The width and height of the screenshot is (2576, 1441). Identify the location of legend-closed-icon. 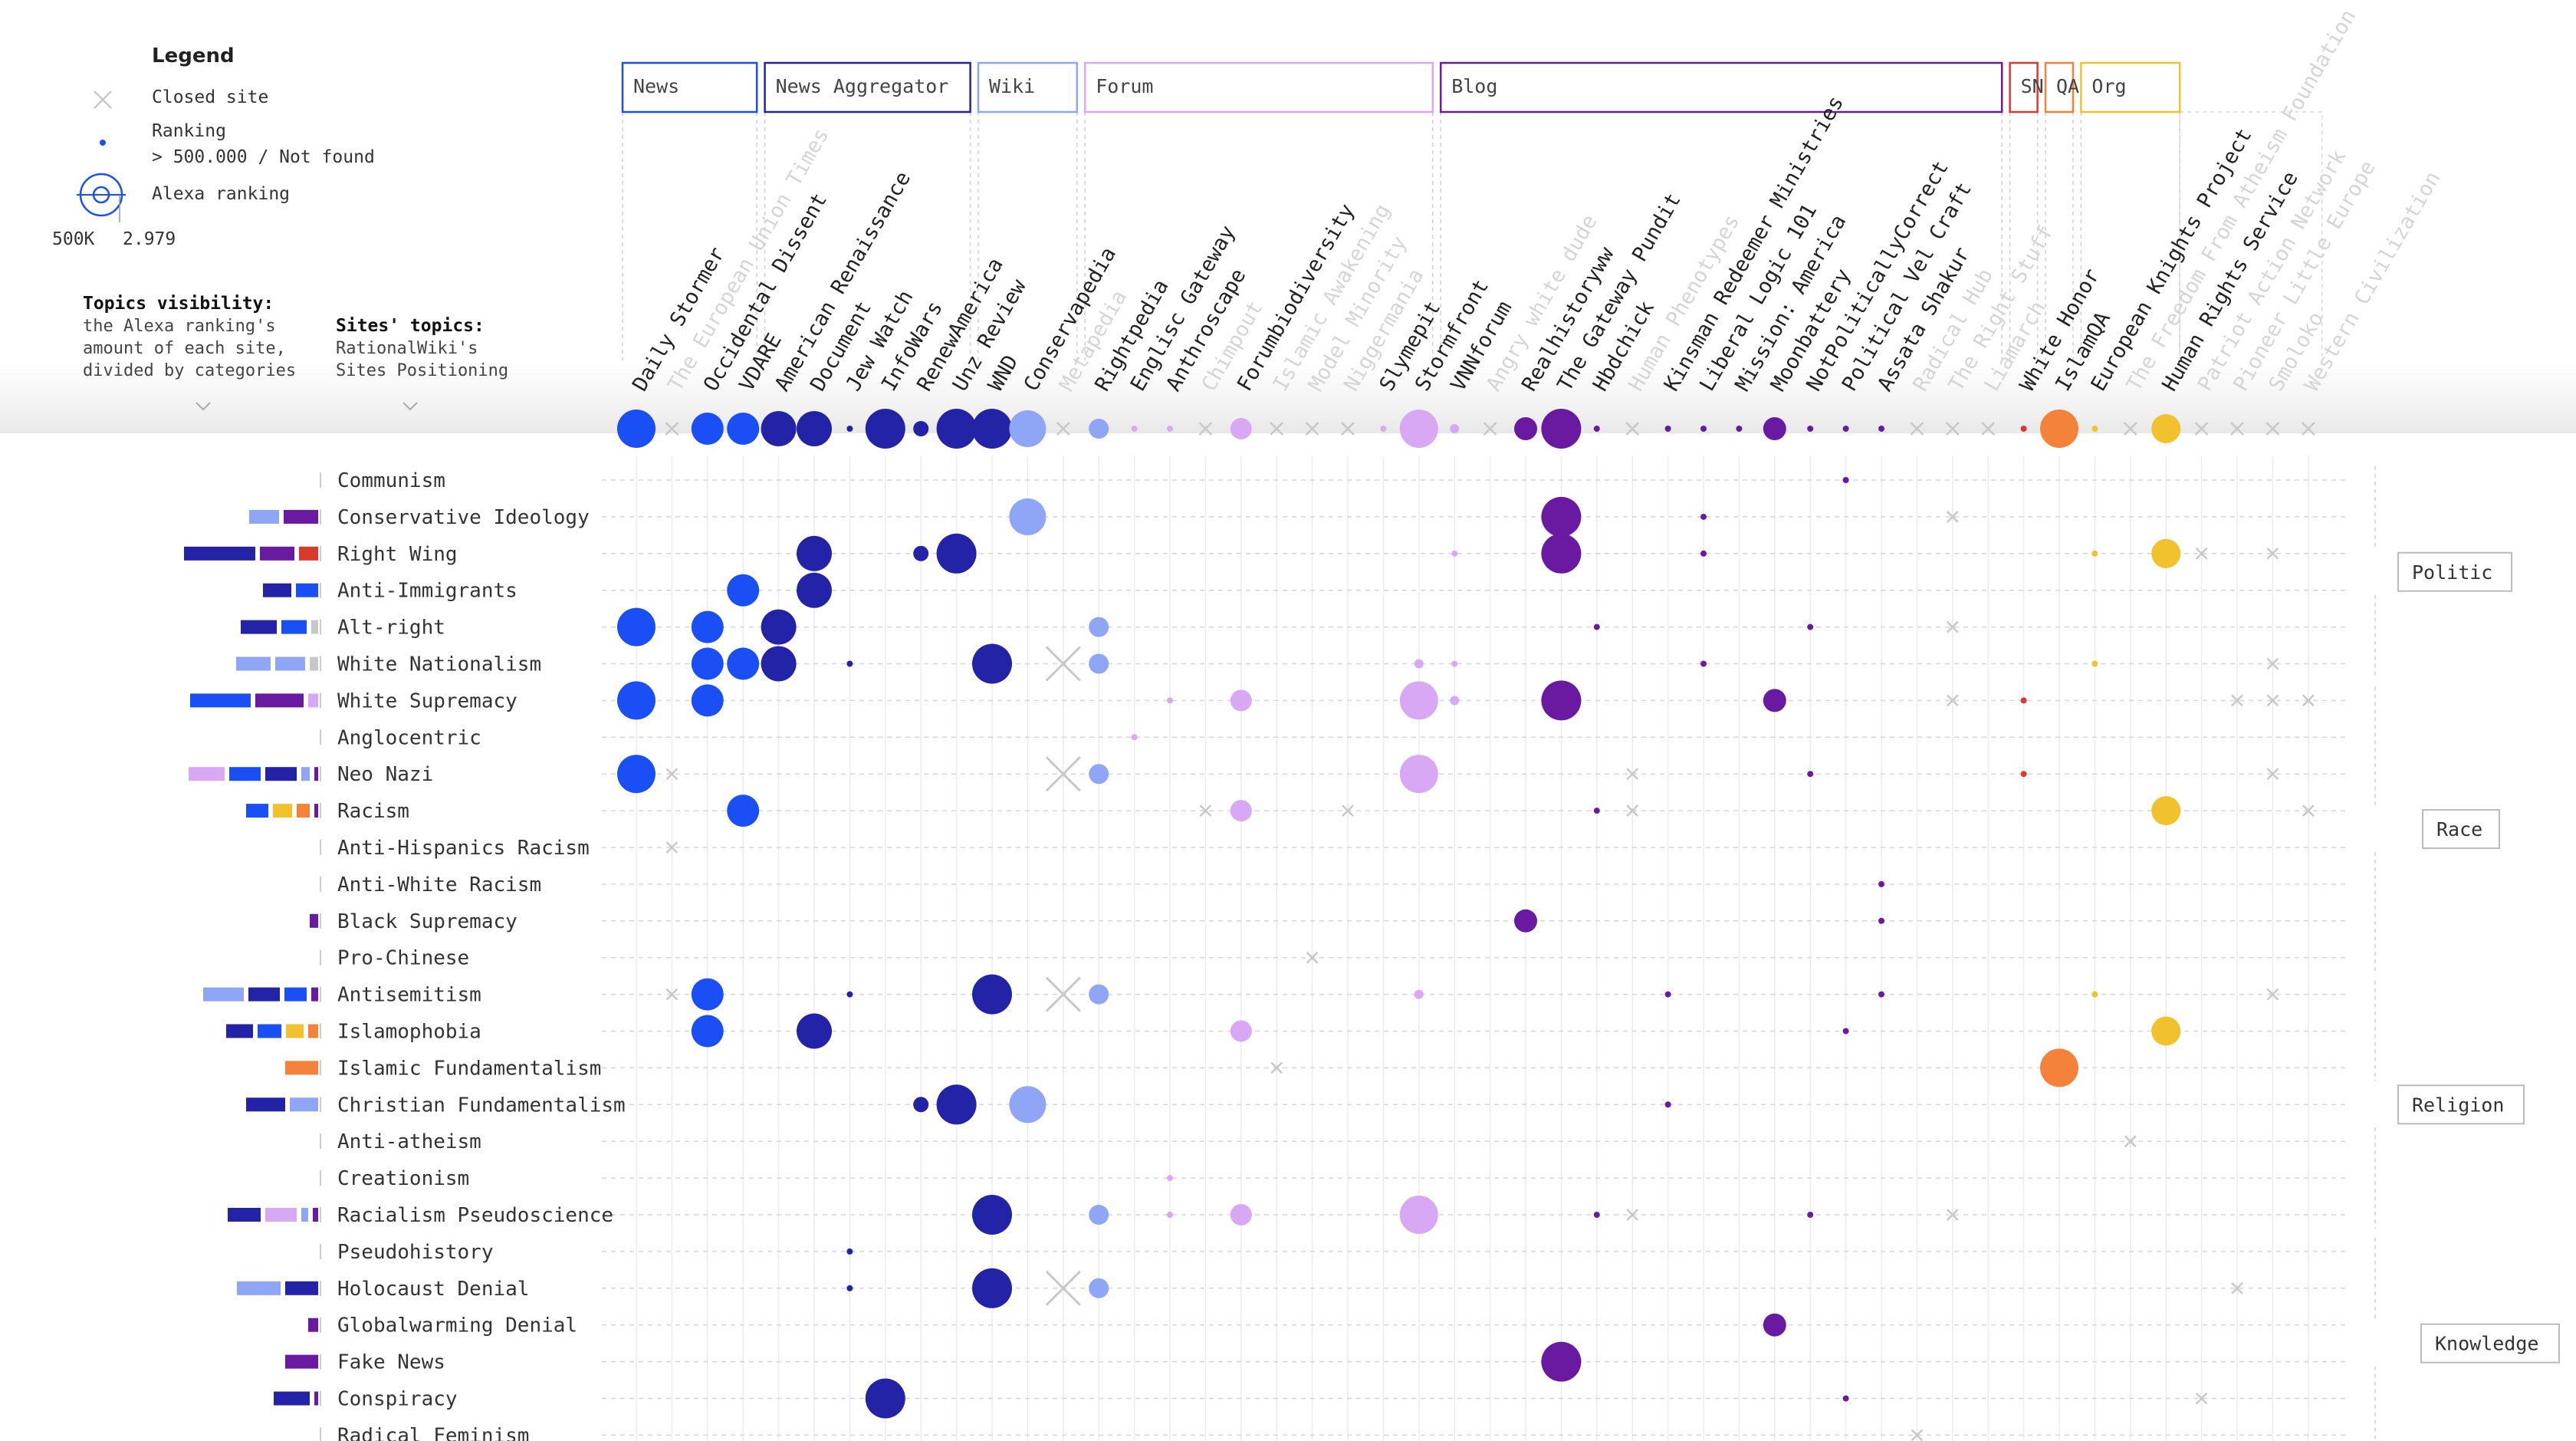
(103, 99).